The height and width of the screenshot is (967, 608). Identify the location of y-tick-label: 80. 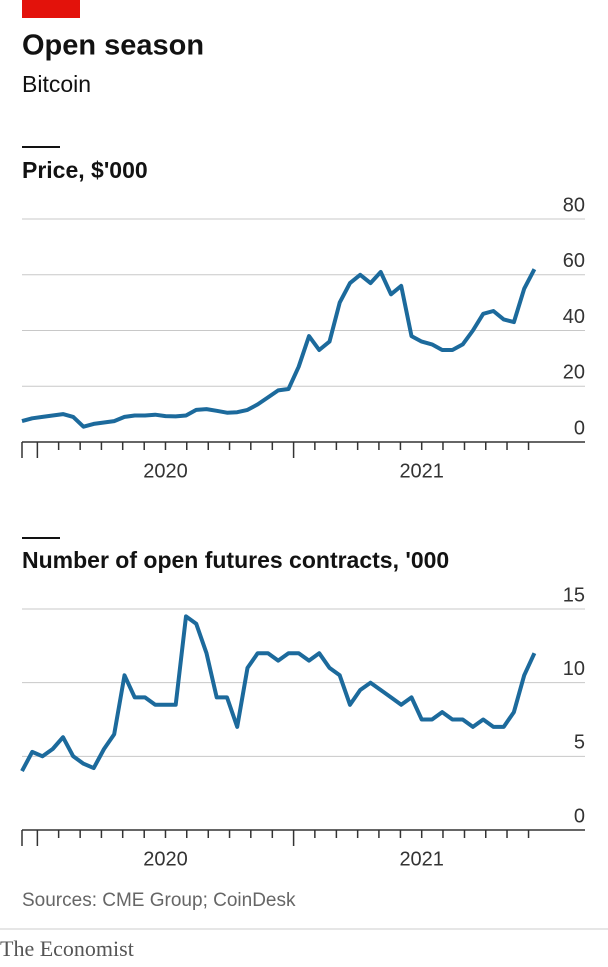
(574, 205).